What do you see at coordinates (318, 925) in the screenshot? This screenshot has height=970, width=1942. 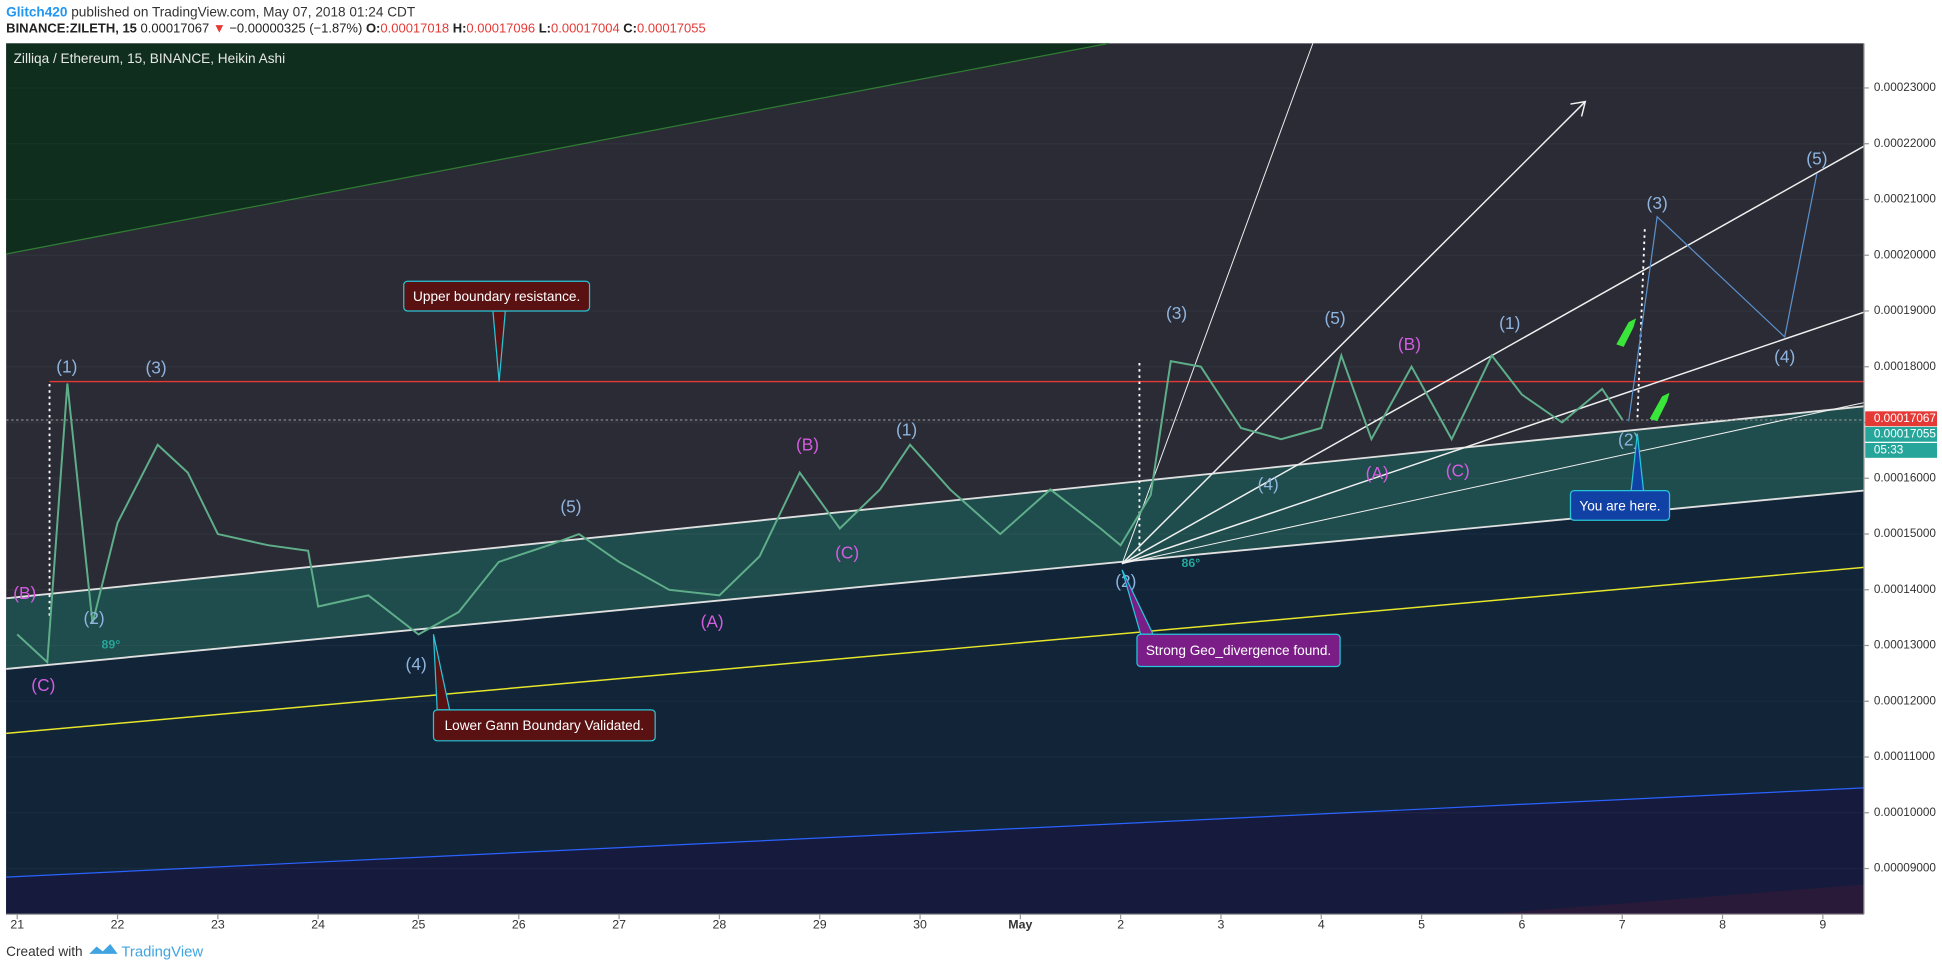 I see `x-tick-label: 24` at bounding box center [318, 925].